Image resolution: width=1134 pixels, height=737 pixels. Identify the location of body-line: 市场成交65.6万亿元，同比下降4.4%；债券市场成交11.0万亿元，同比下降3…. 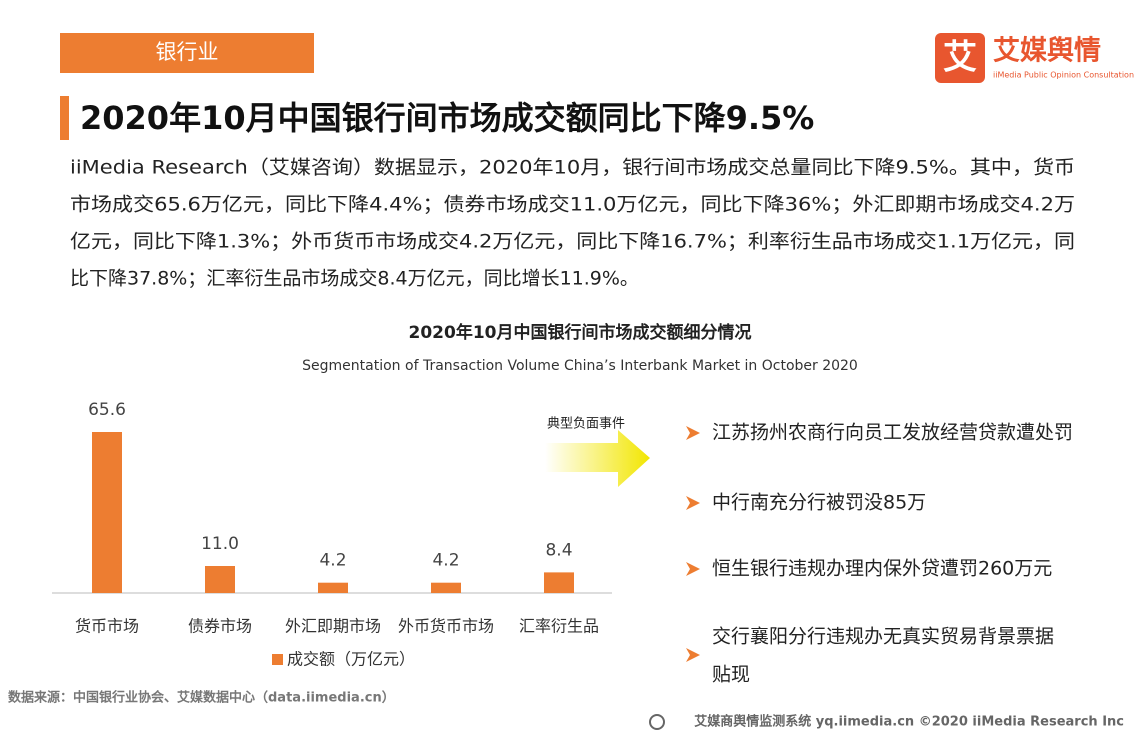
(572, 205).